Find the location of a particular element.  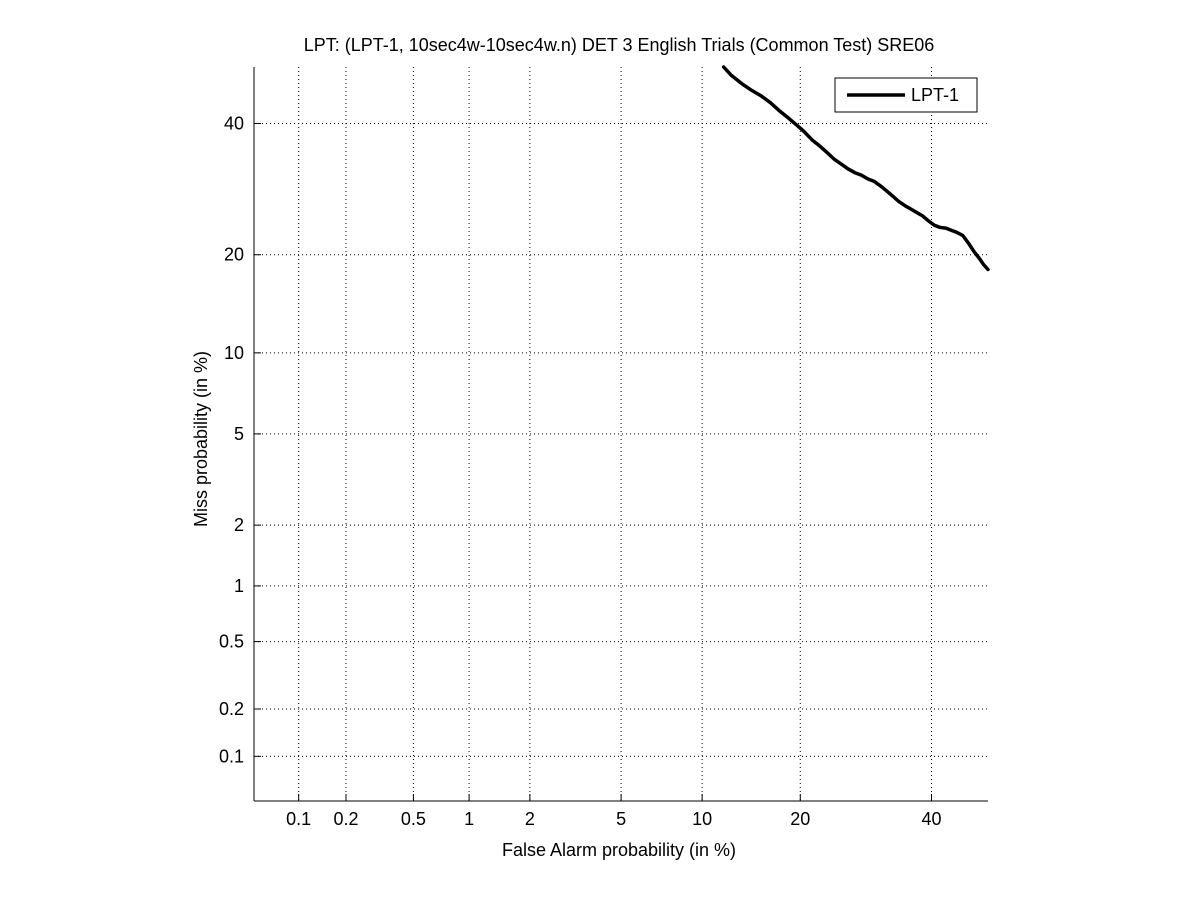

y-tick-label: 20 is located at coordinates (234, 255).